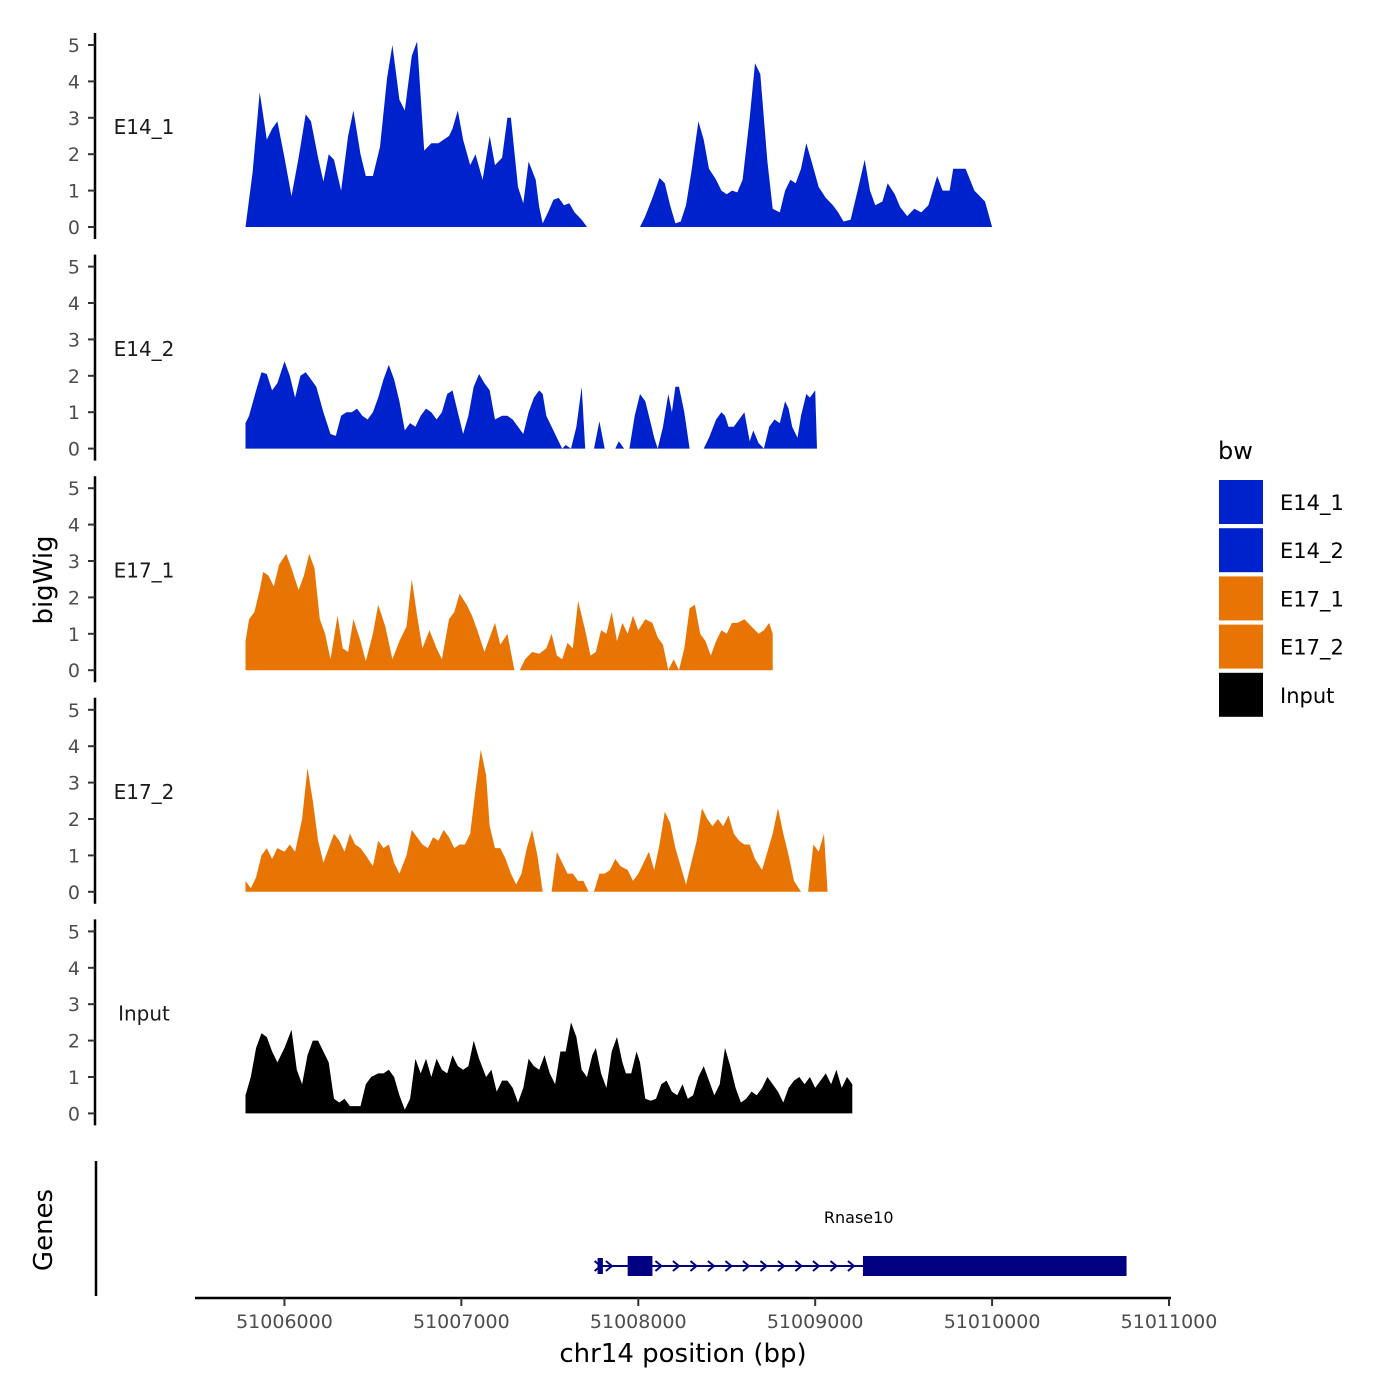 The height and width of the screenshot is (1400, 1400). I want to click on legend-label: E14_2, so click(1312, 551).